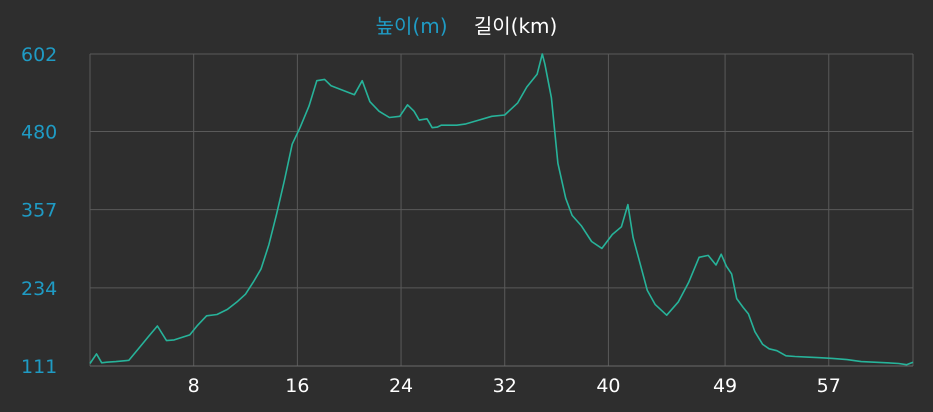 This screenshot has width=933, height=412. Describe the element at coordinates (194, 386) in the screenshot. I see `x-tick-label: 8` at that location.